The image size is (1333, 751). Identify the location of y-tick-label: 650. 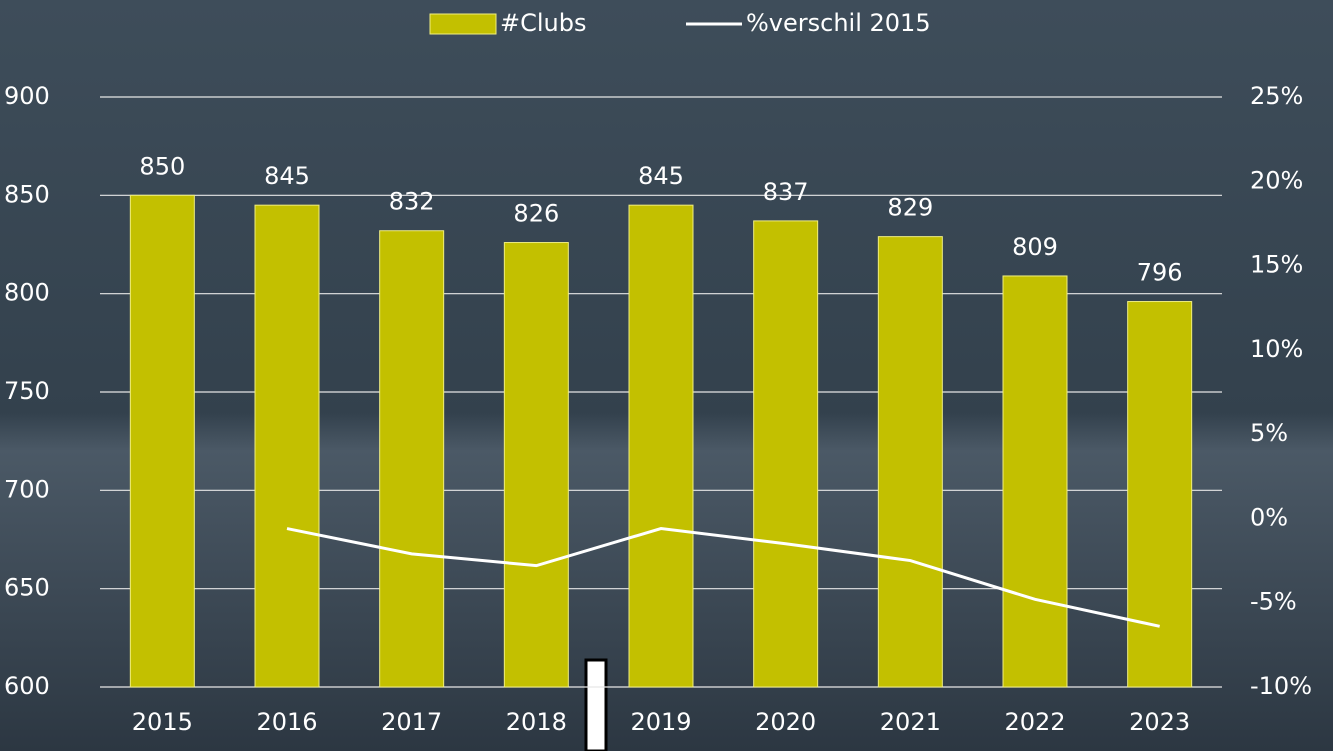
(27, 588).